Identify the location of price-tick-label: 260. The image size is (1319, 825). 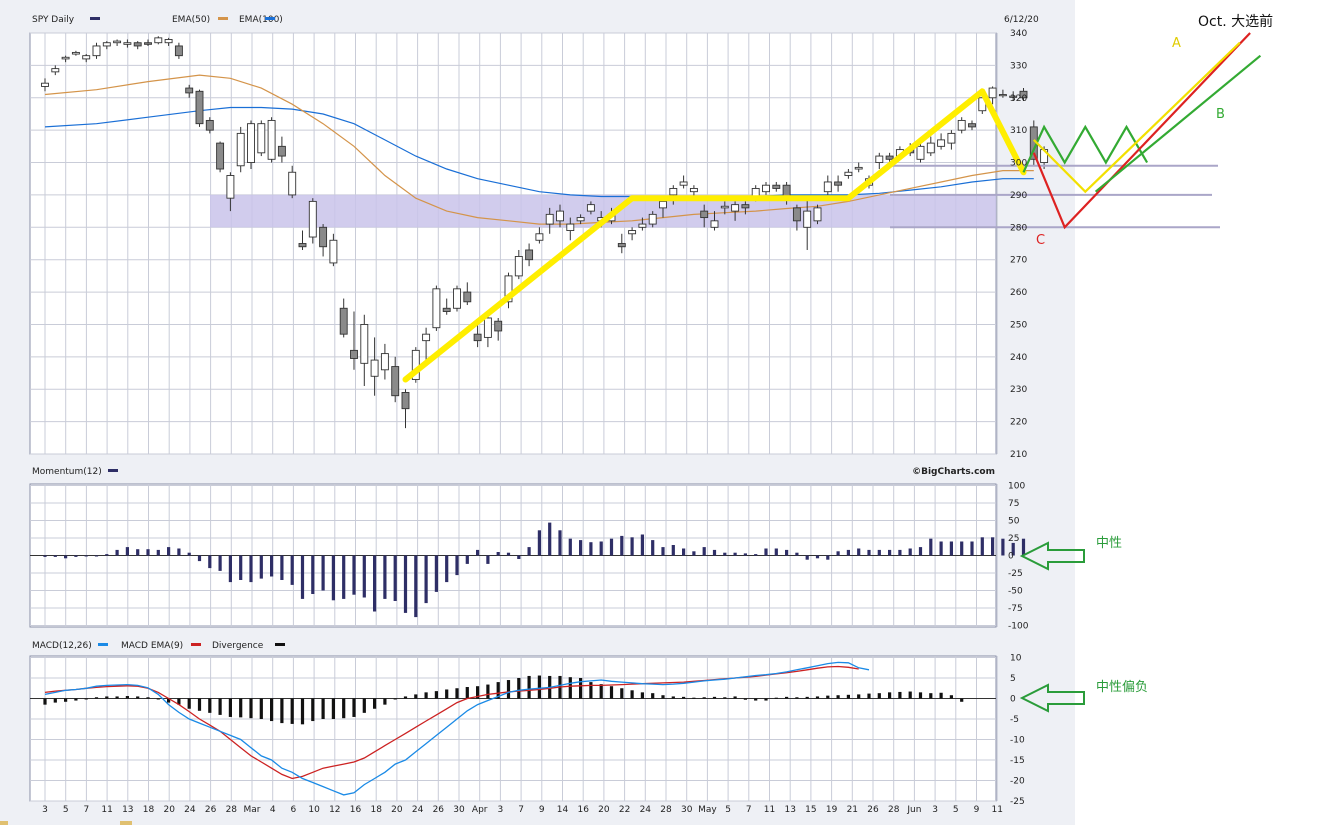
(1018, 293).